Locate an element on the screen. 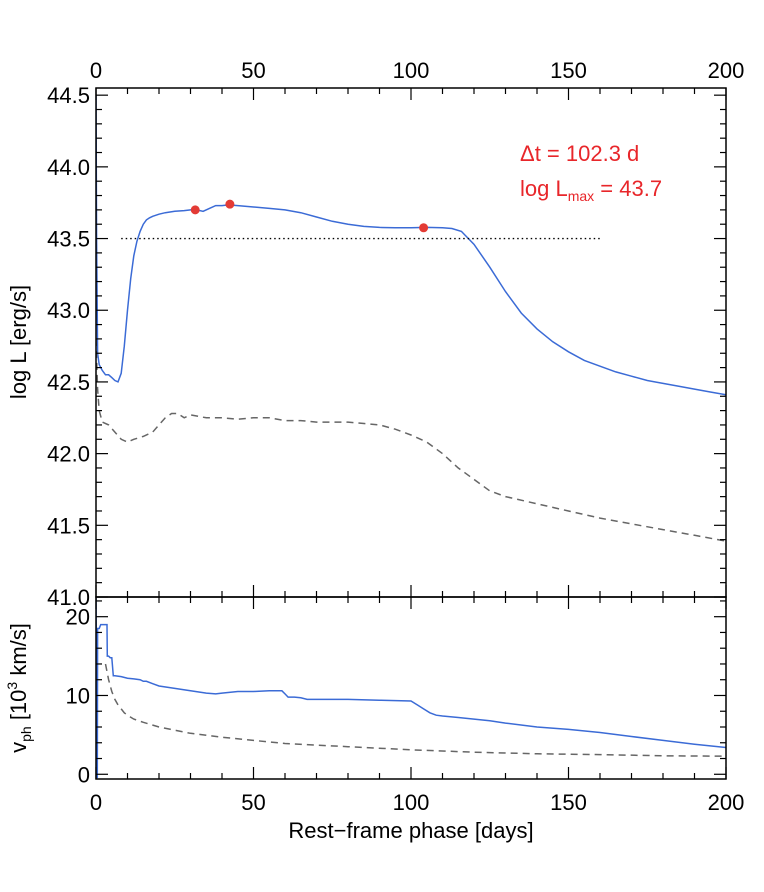 The image size is (764, 892). velocity-y-axis-label: vph [103 km/s] is located at coordinates (19, 688).